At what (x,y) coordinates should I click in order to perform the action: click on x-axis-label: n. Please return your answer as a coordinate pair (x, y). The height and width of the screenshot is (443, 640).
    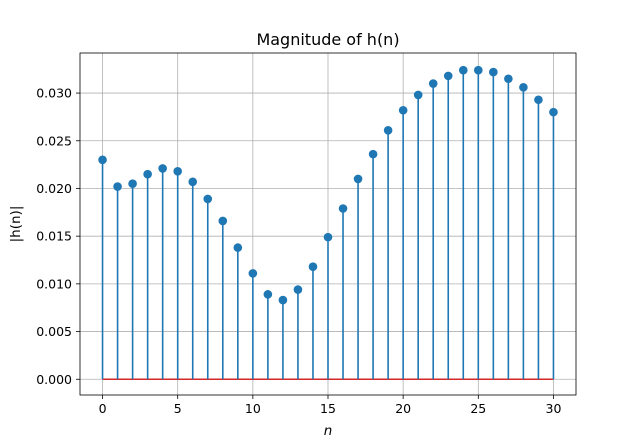
    Looking at the image, I should click on (328, 431).